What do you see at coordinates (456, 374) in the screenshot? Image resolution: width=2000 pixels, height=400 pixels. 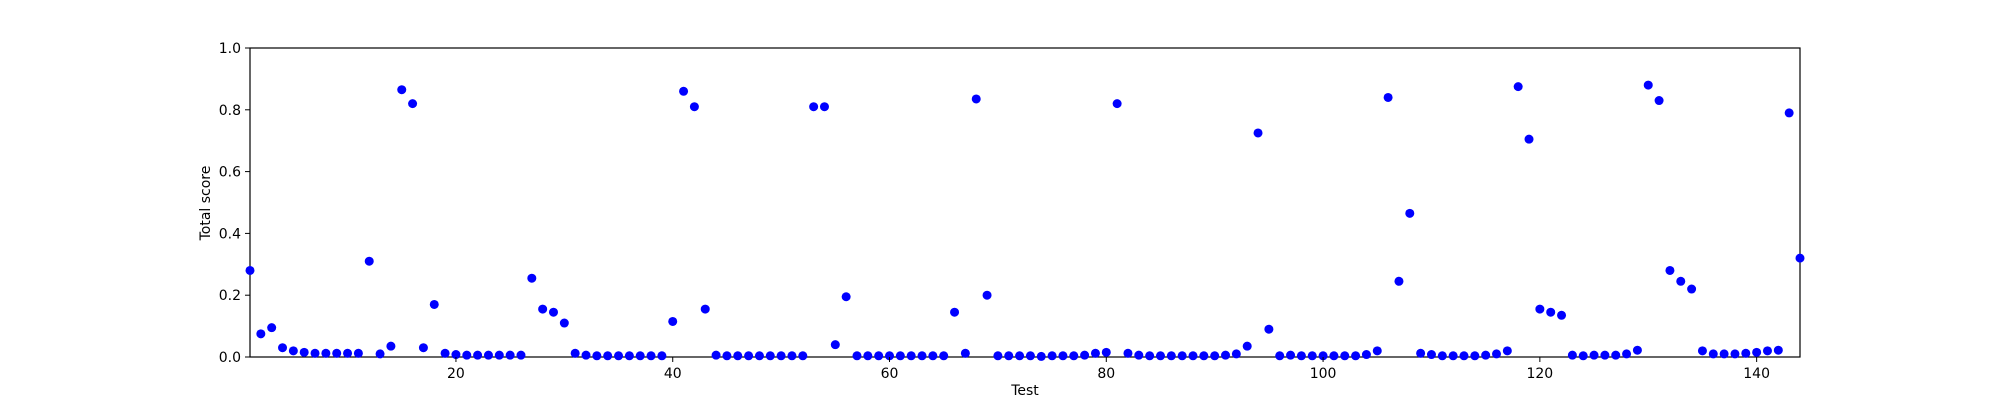 I see `x-tick-label: 20` at bounding box center [456, 374].